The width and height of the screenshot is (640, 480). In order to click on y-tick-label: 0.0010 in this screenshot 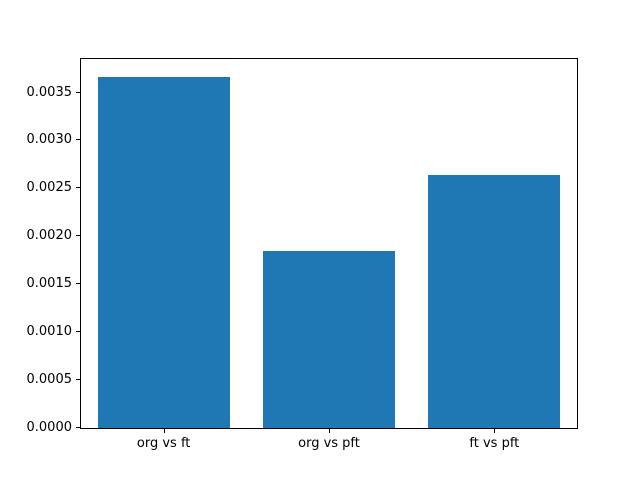, I will do `click(49, 332)`.